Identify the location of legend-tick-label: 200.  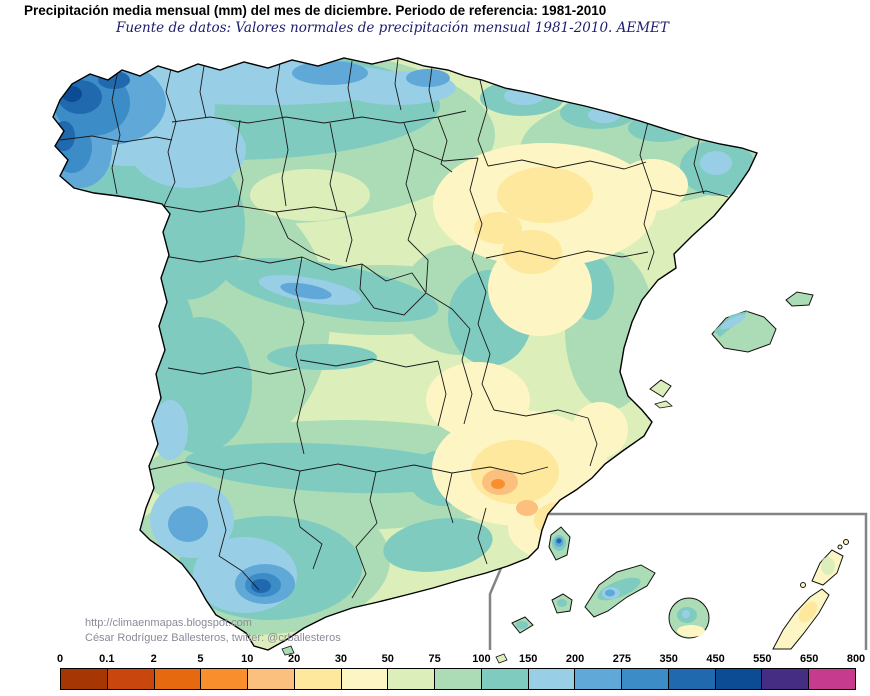
(575, 659).